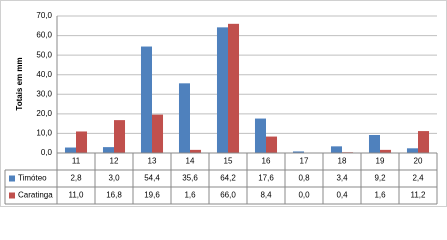 The image size is (447, 240). Describe the element at coordinates (44, 113) in the screenshot. I see `y-tick-label: 20,0` at that location.